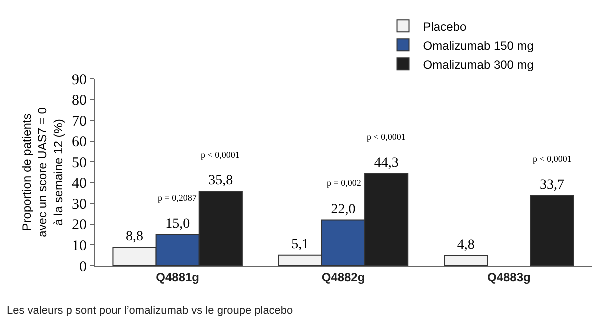 The image size is (604, 324). Describe the element at coordinates (79, 101) in the screenshot. I see `y-tick-label: 80` at that location.